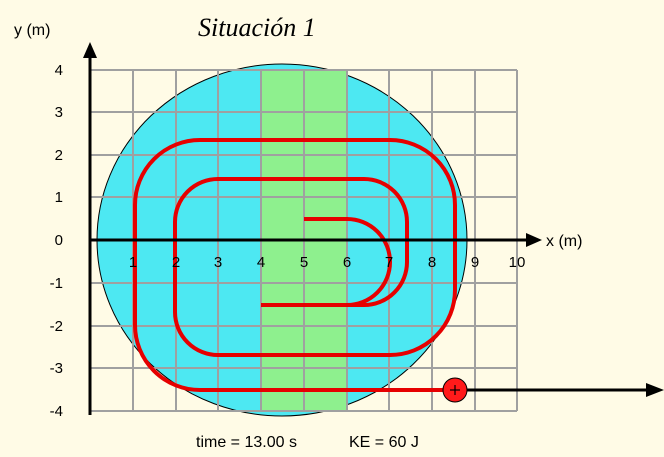  Describe the element at coordinates (59, 155) in the screenshot. I see `y-tick-label: 2` at that location.